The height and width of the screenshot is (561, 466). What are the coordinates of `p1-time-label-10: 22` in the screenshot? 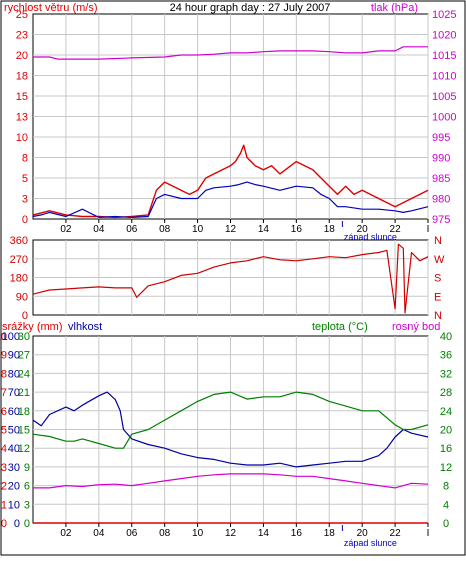 It's located at (396, 229).